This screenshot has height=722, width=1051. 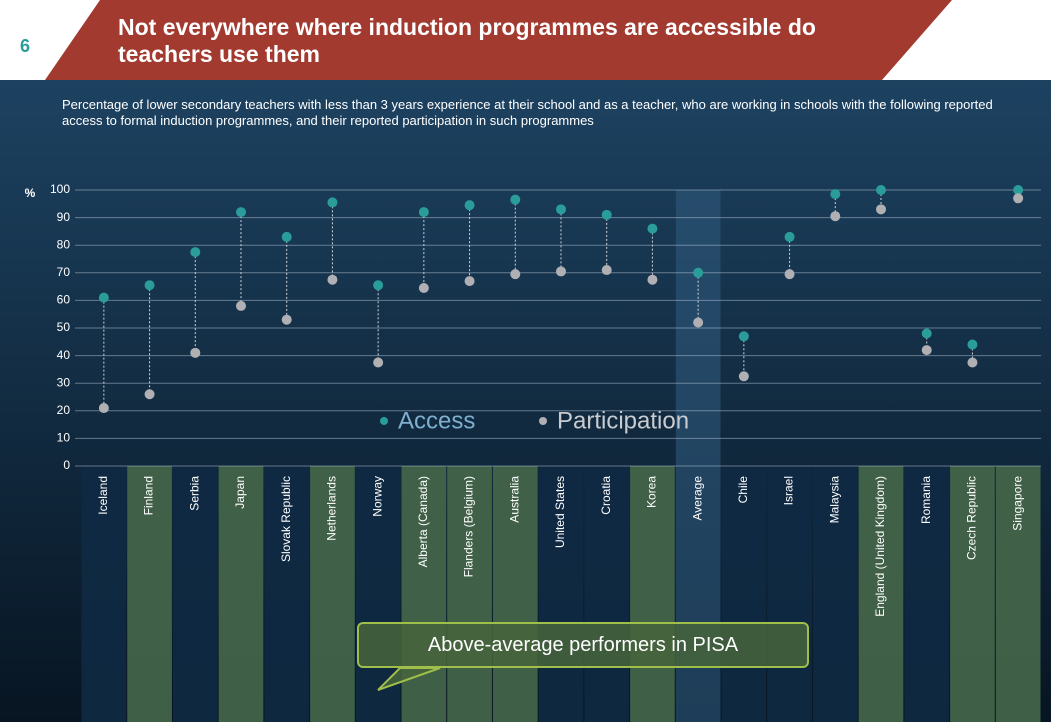 I want to click on y-tick-label: 90, so click(x=64, y=217).